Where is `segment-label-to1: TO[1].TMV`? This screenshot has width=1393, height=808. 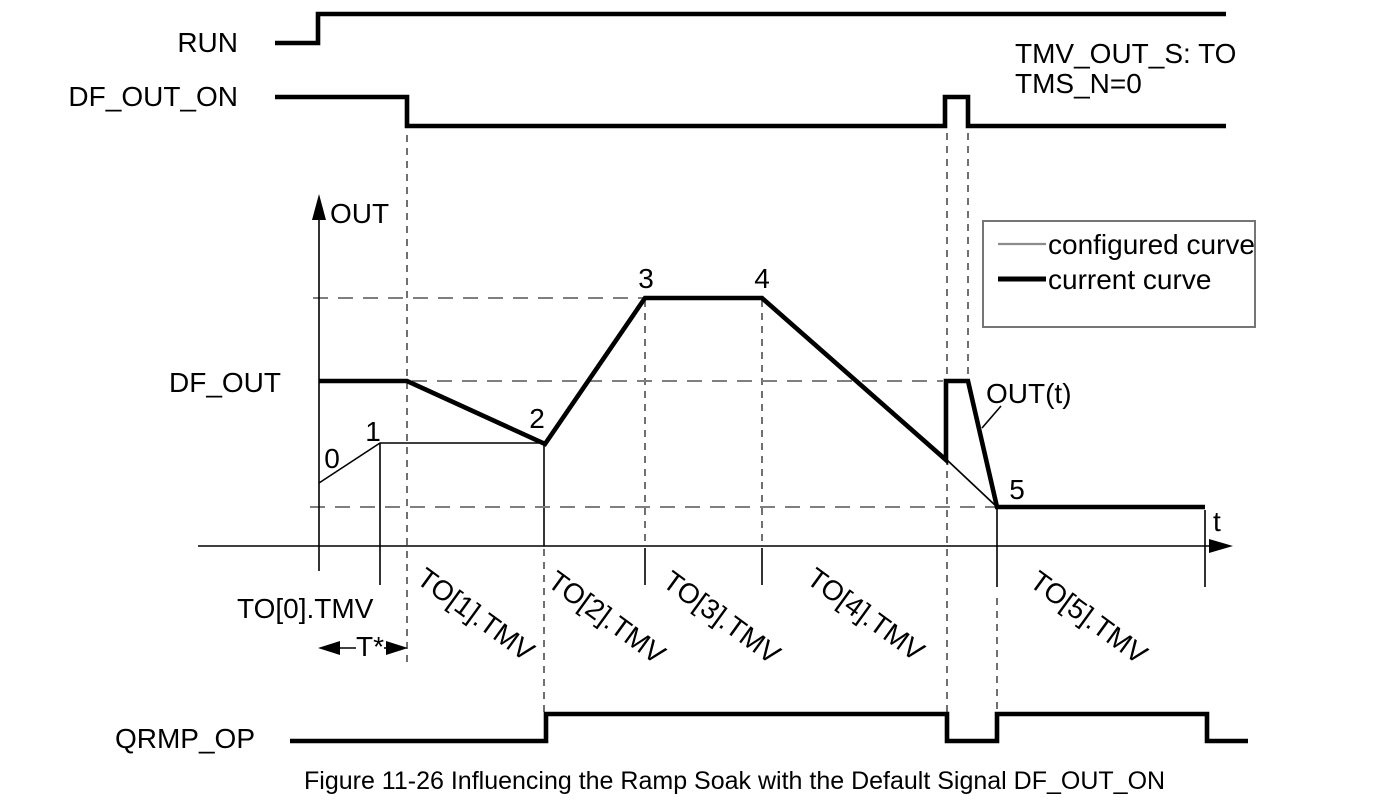
segment-label-to1: TO[1].TMV is located at coordinates (475, 614).